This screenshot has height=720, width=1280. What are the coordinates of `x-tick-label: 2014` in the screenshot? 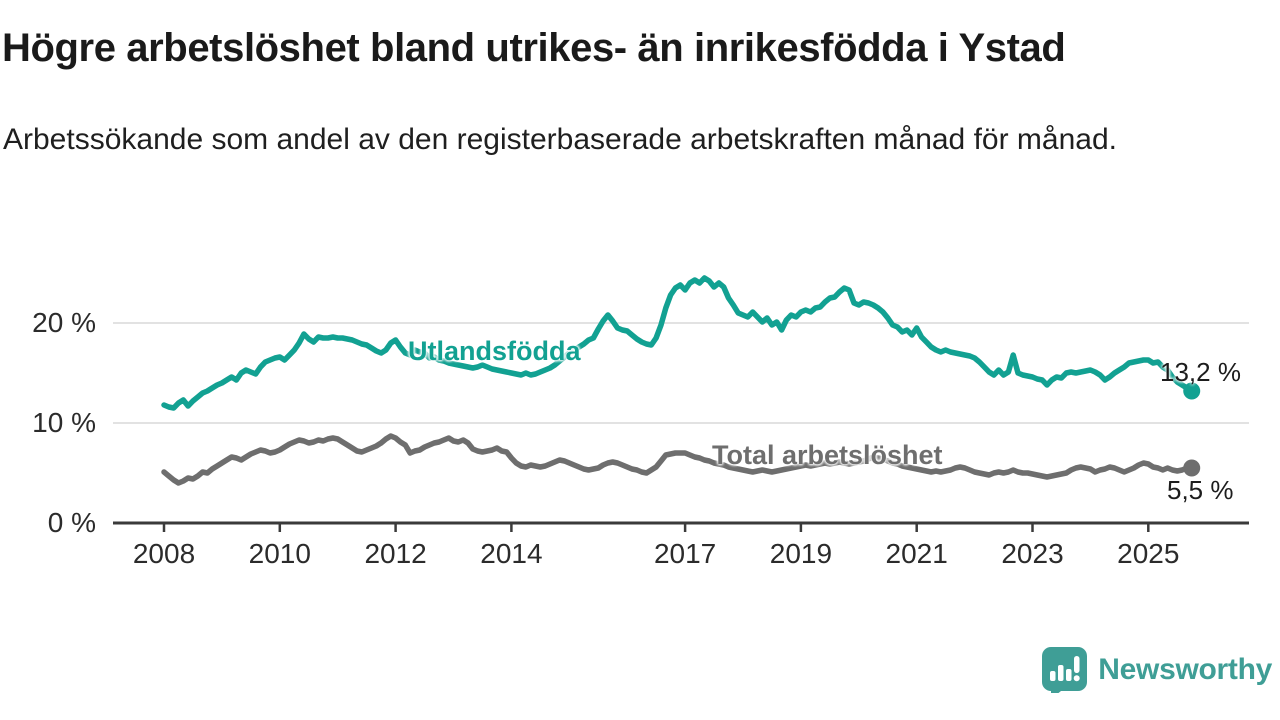 It's located at (511, 553).